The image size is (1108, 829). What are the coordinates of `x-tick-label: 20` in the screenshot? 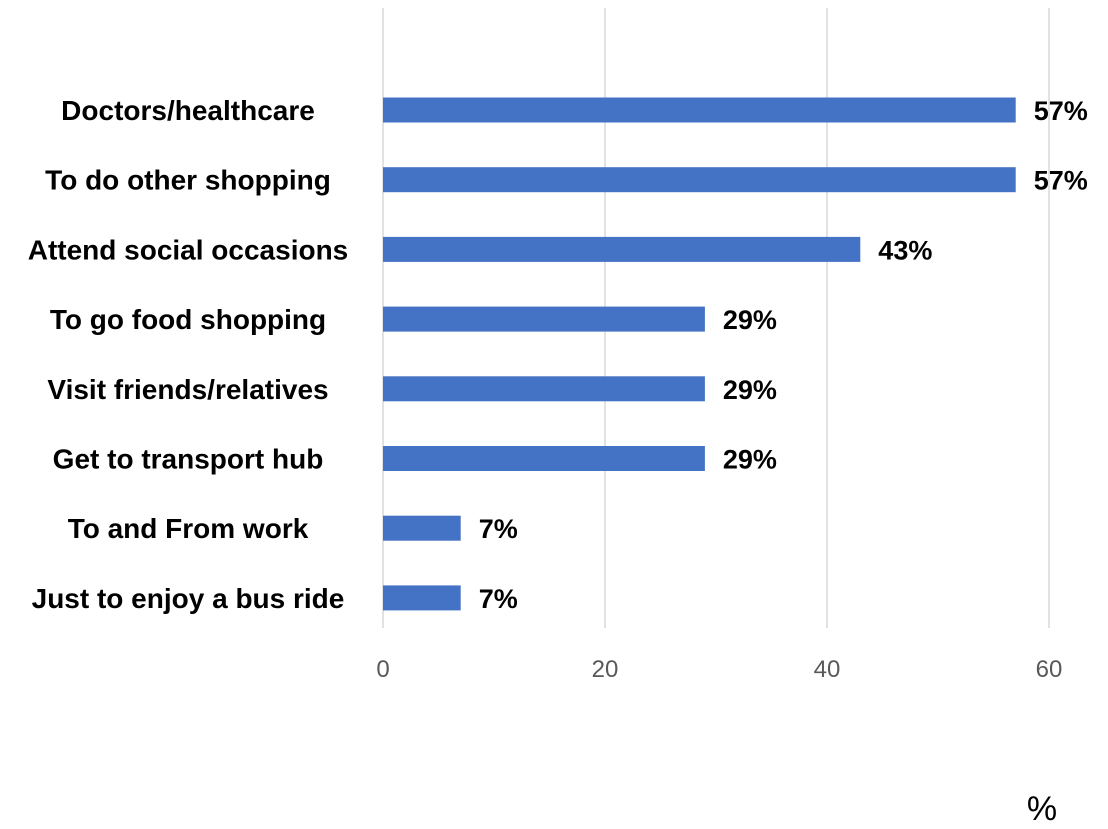 It's located at (605, 669).